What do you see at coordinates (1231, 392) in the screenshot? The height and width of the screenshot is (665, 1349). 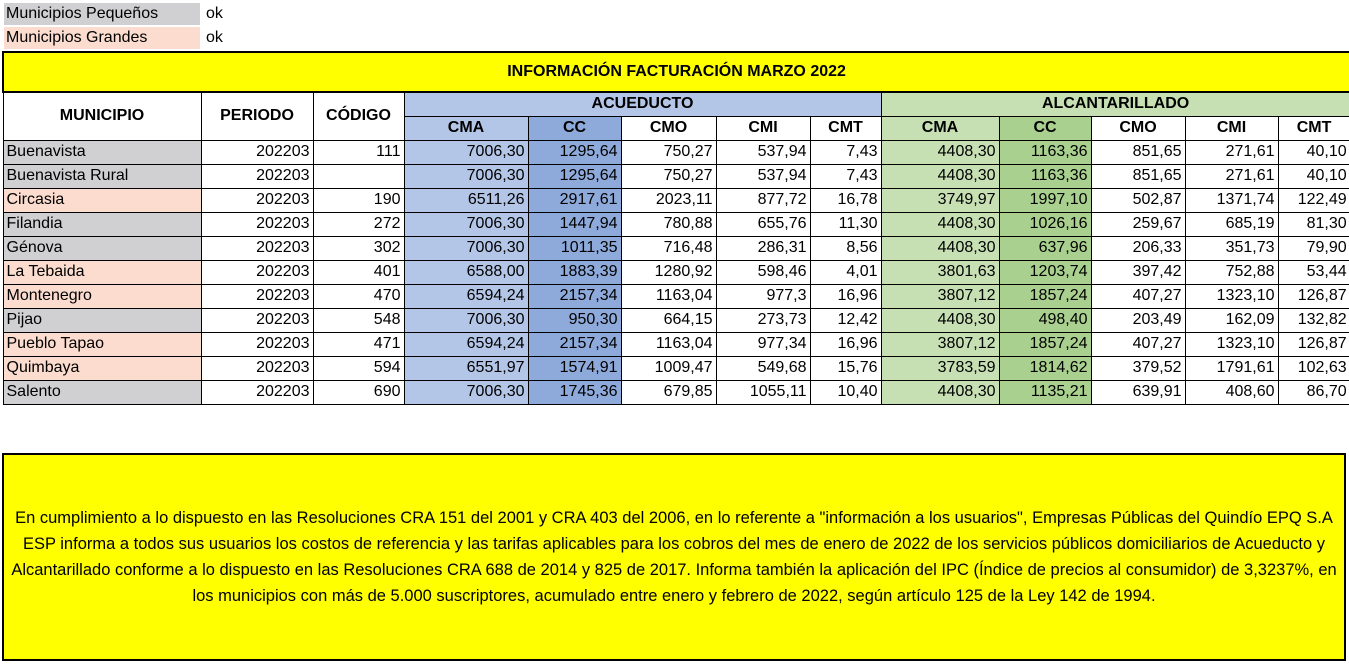 I see `cell-alc-cmi: 408,60` at bounding box center [1231, 392].